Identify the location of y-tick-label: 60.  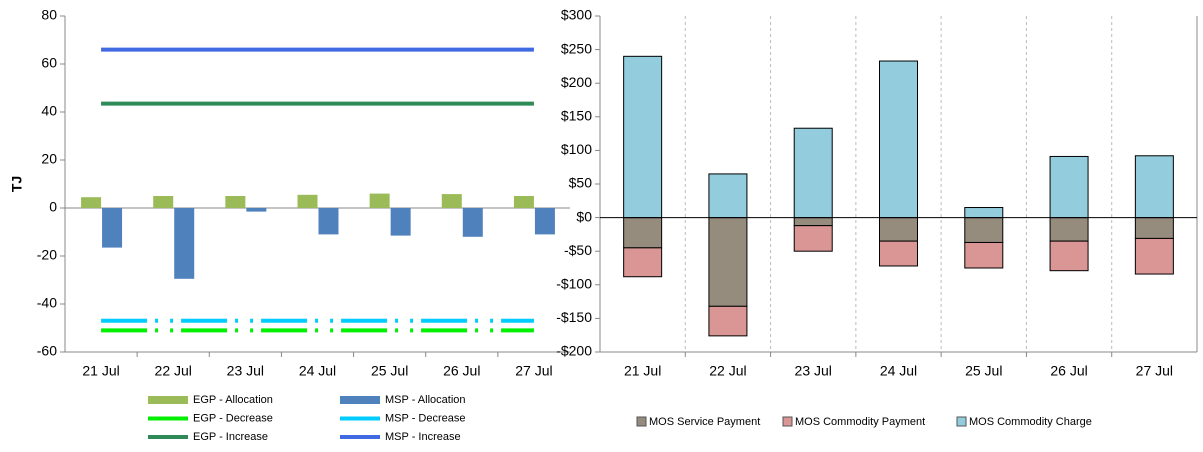
(49, 63).